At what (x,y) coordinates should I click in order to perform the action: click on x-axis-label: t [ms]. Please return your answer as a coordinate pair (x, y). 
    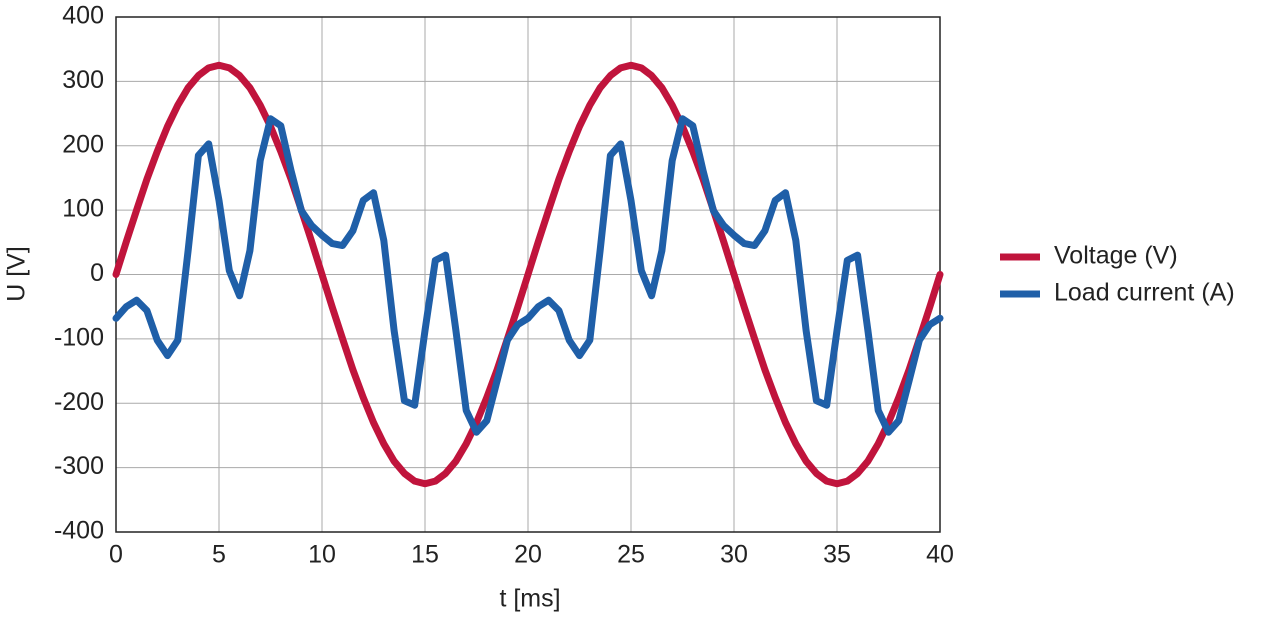
    Looking at the image, I should click on (529, 599).